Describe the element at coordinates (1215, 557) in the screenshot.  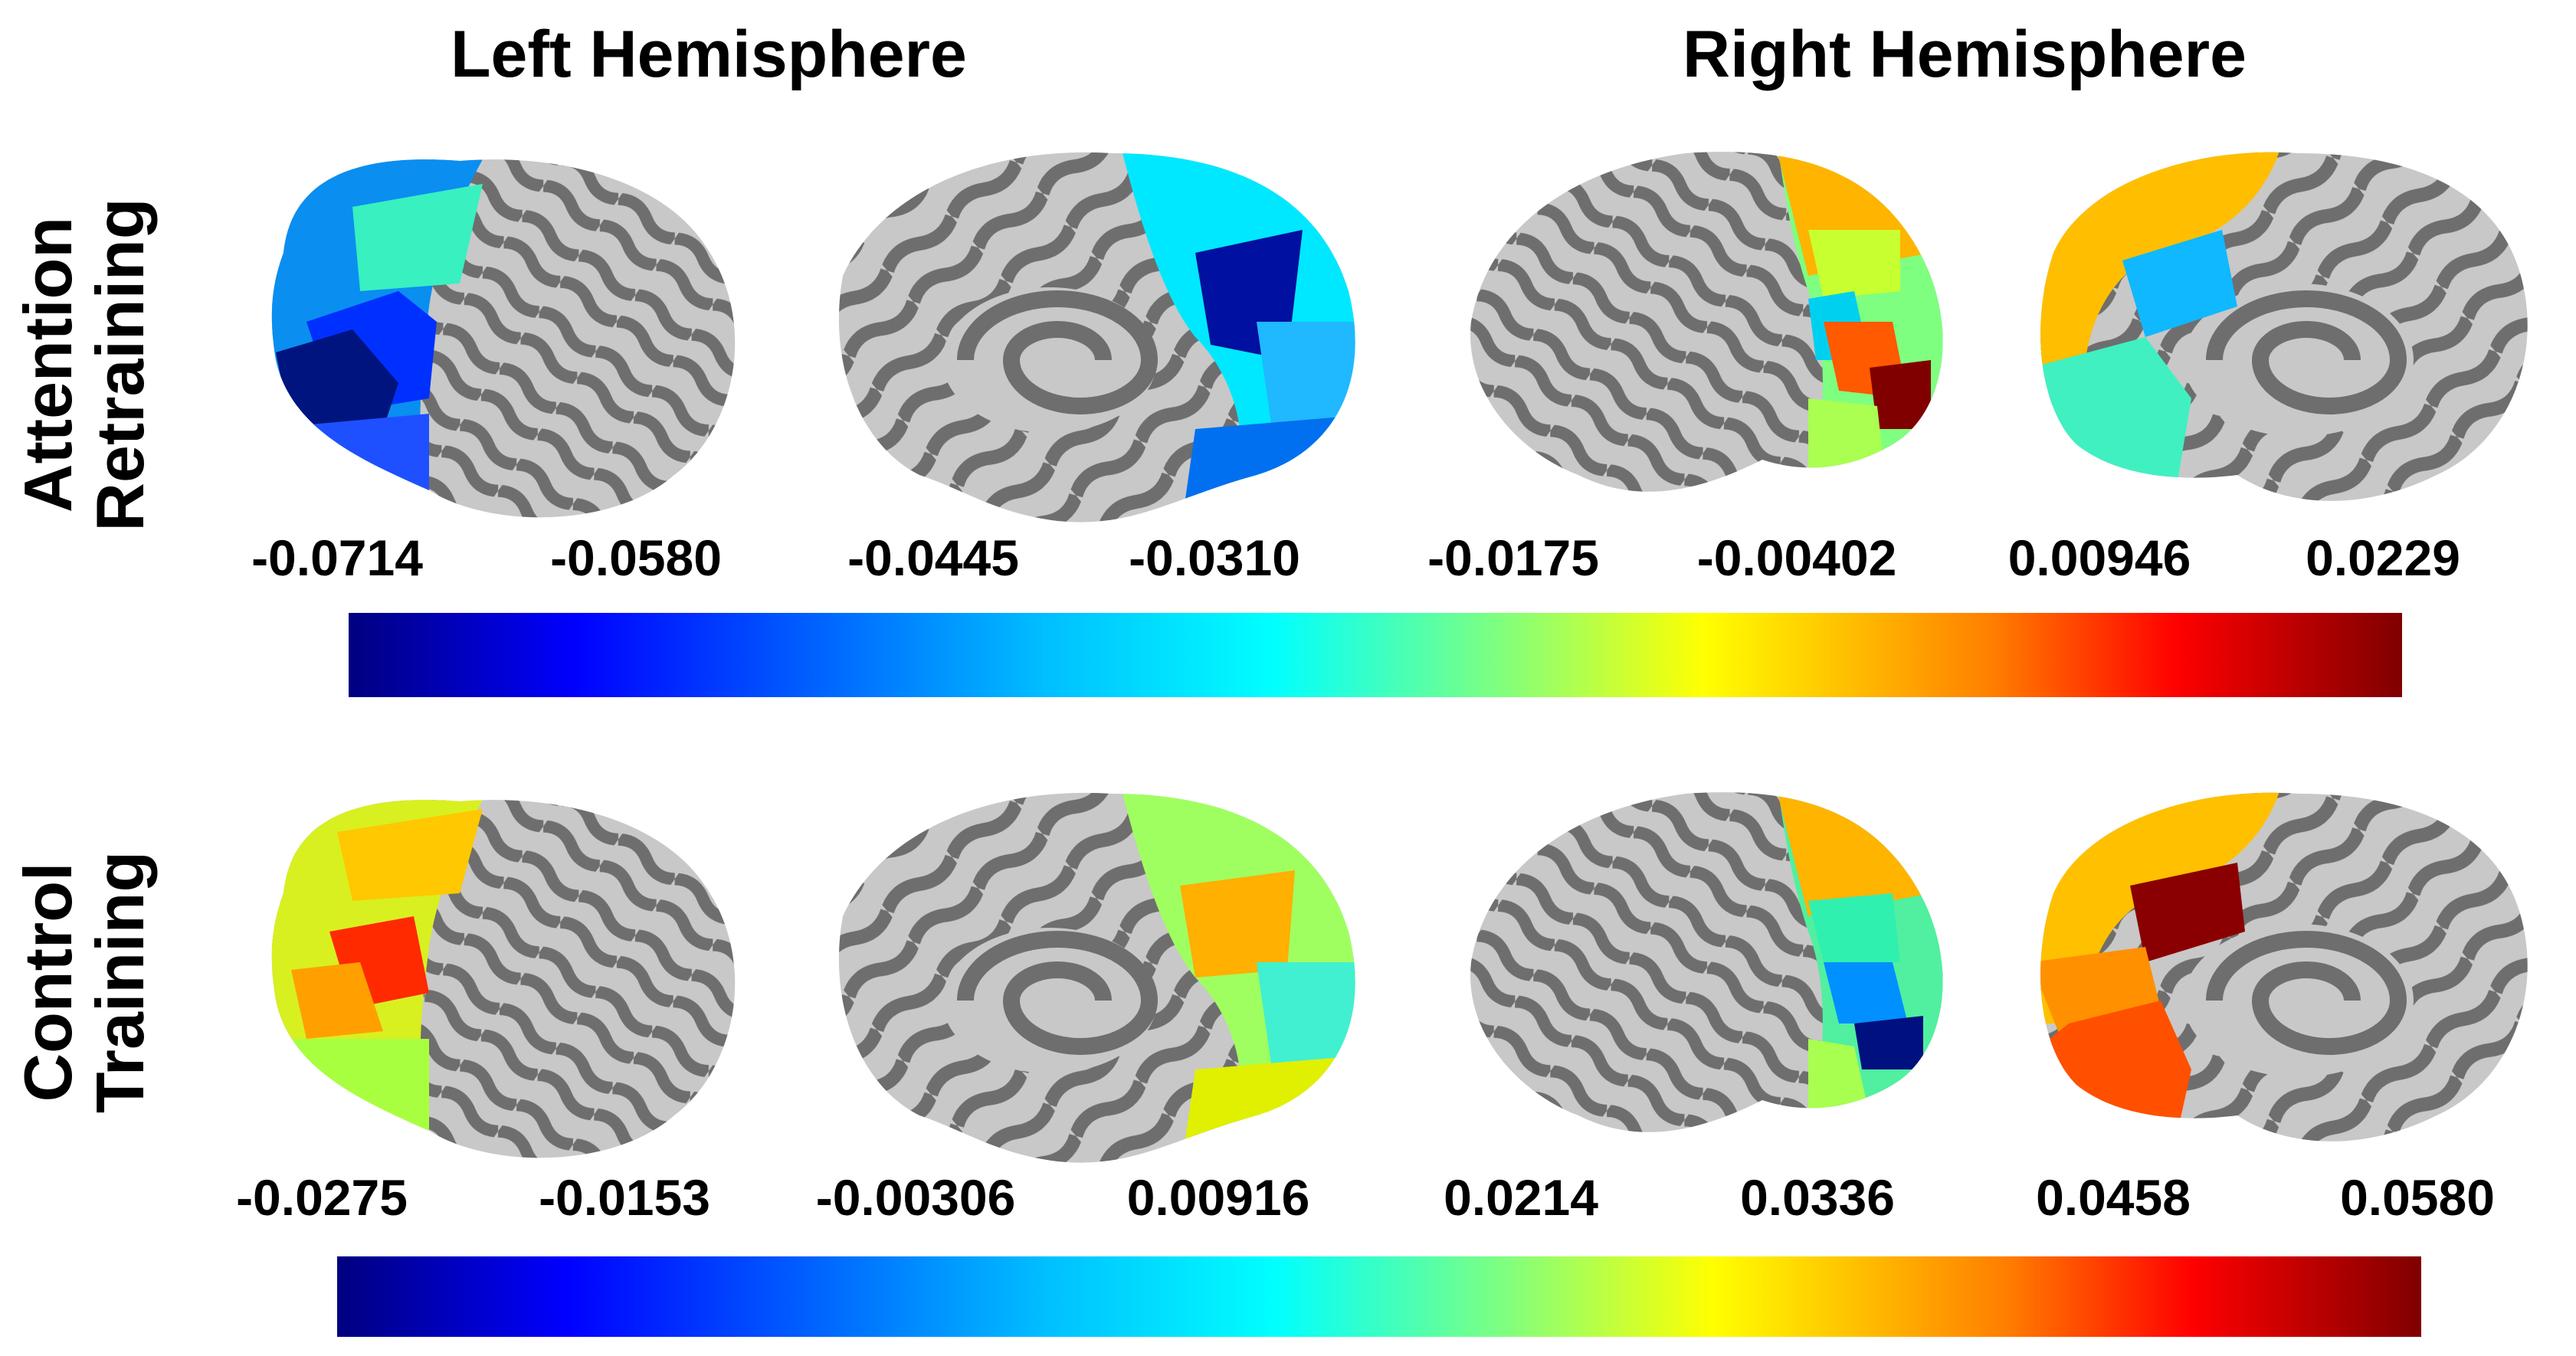
I see `colorbar-top-tick: -0.0310` at that location.